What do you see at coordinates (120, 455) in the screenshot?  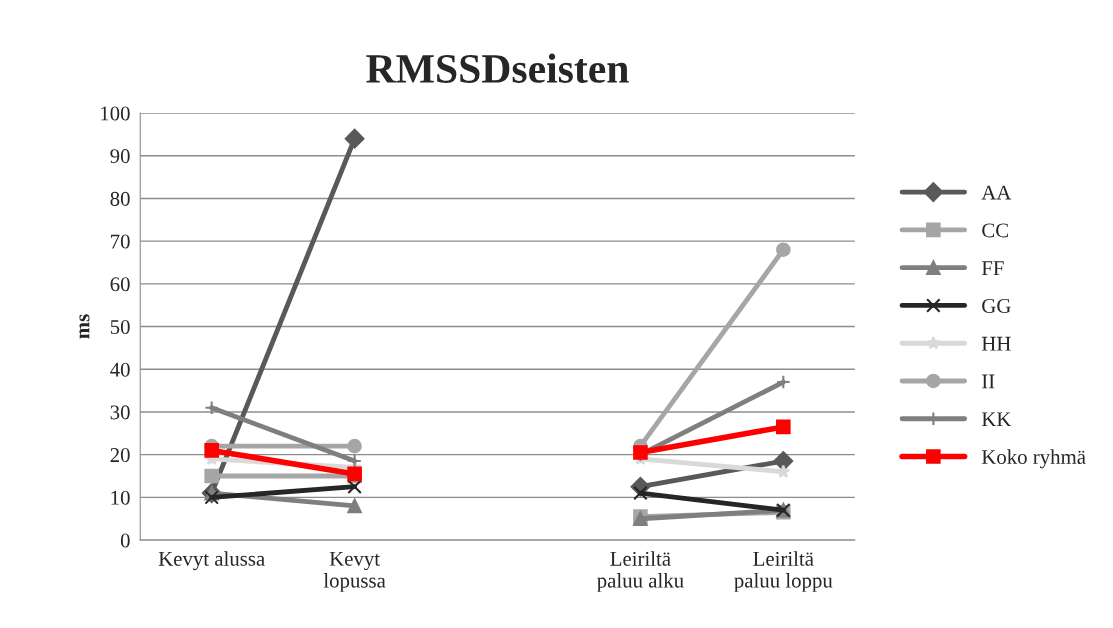 I see `y-tick-label: 20` at bounding box center [120, 455].